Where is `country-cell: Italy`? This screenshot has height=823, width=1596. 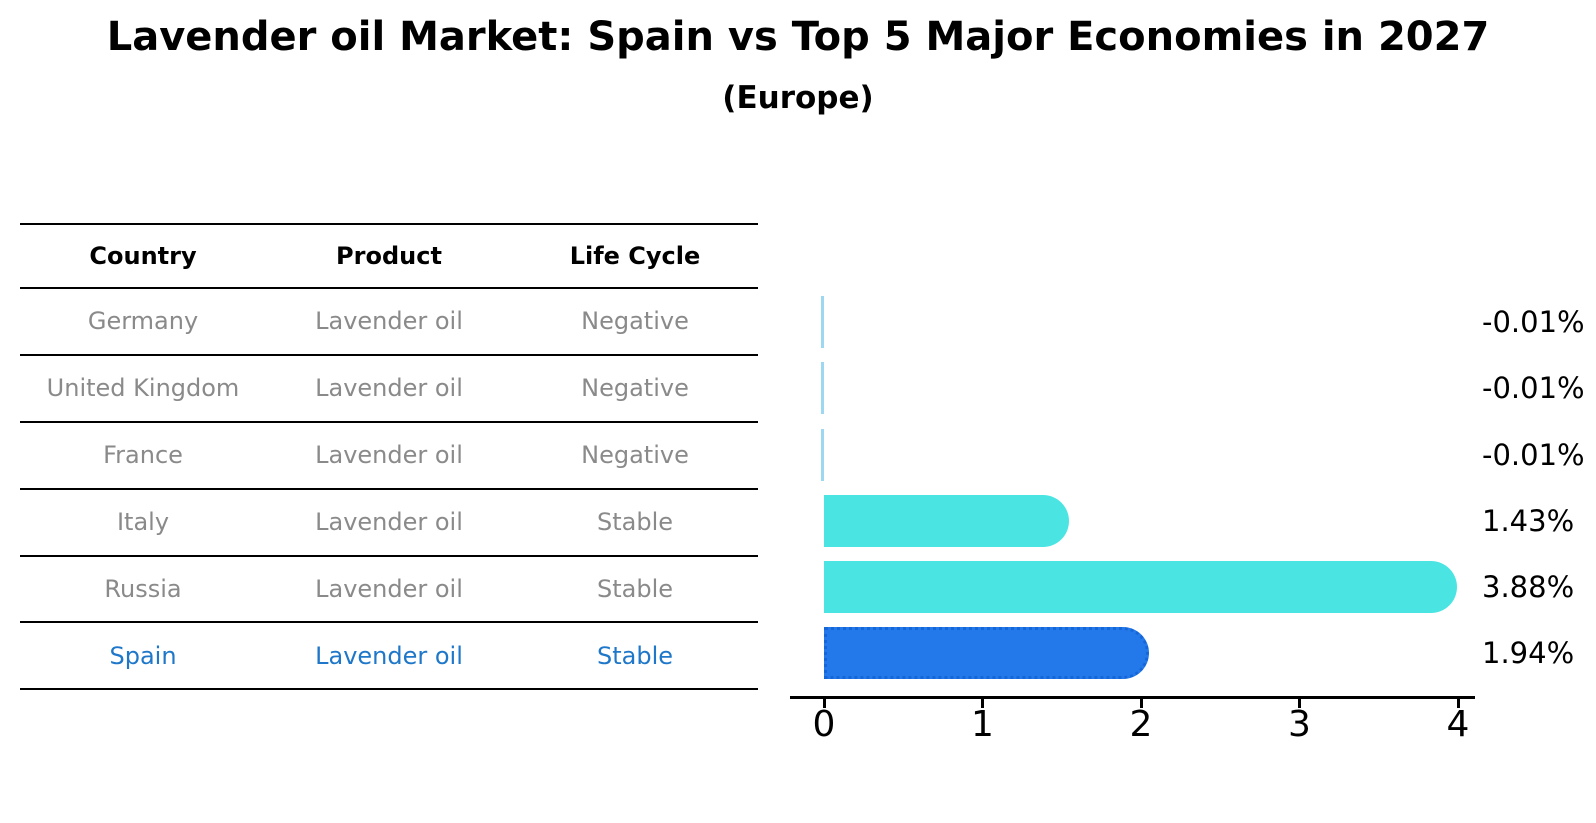 country-cell: Italy is located at coordinates (143, 522).